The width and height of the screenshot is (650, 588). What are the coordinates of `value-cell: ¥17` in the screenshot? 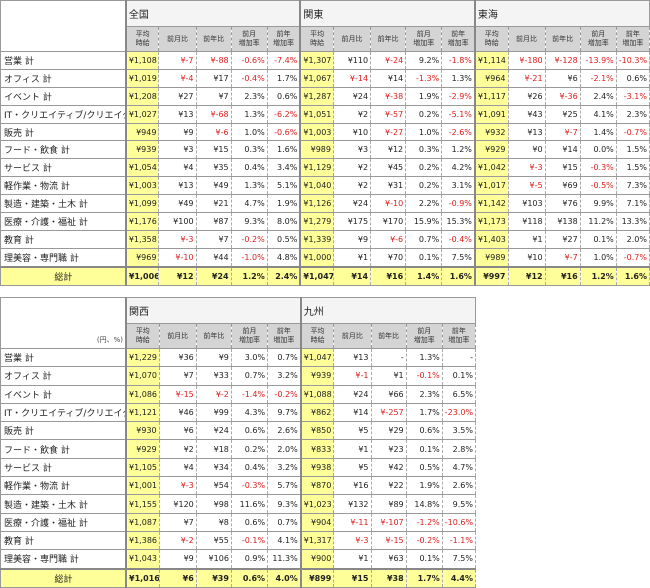 It's located at (213, 78).